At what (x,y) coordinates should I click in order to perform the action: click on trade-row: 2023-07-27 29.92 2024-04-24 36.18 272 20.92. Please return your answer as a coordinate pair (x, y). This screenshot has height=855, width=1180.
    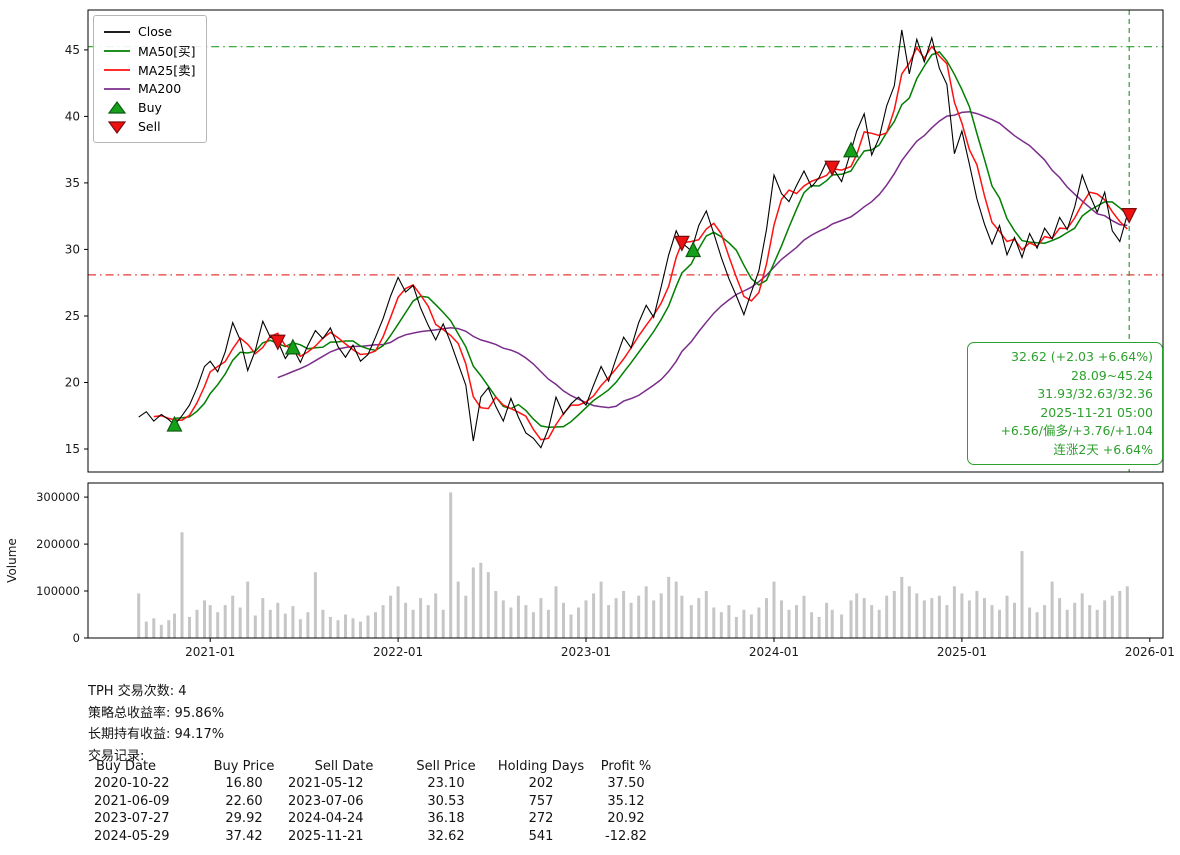
    Looking at the image, I should click on (375, 818).